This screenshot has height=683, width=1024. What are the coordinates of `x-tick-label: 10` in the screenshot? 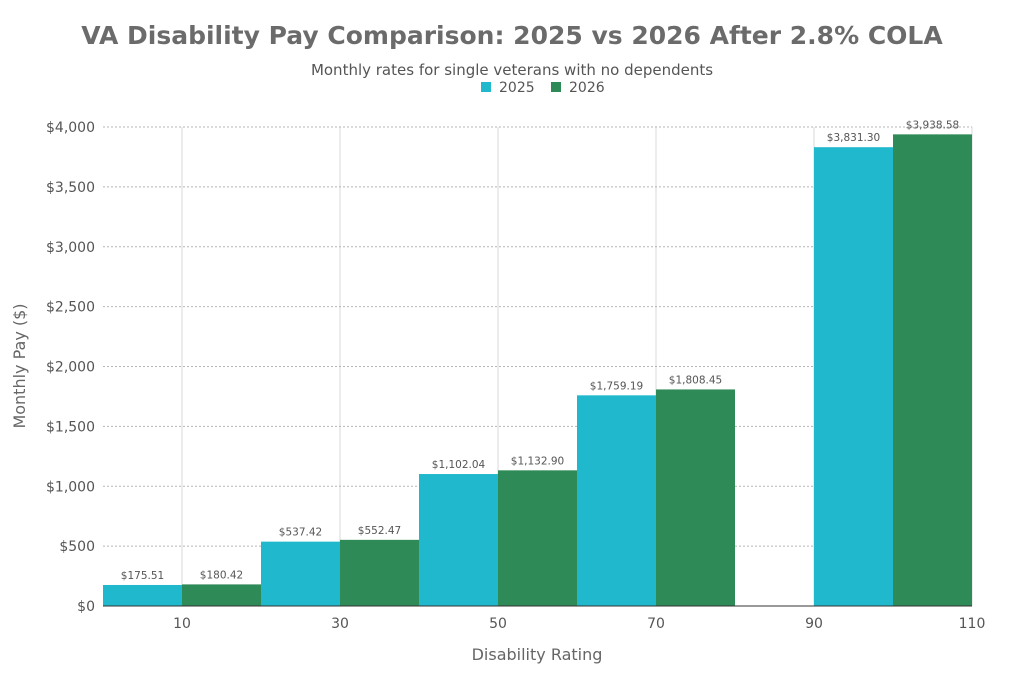 It's located at (182, 624).